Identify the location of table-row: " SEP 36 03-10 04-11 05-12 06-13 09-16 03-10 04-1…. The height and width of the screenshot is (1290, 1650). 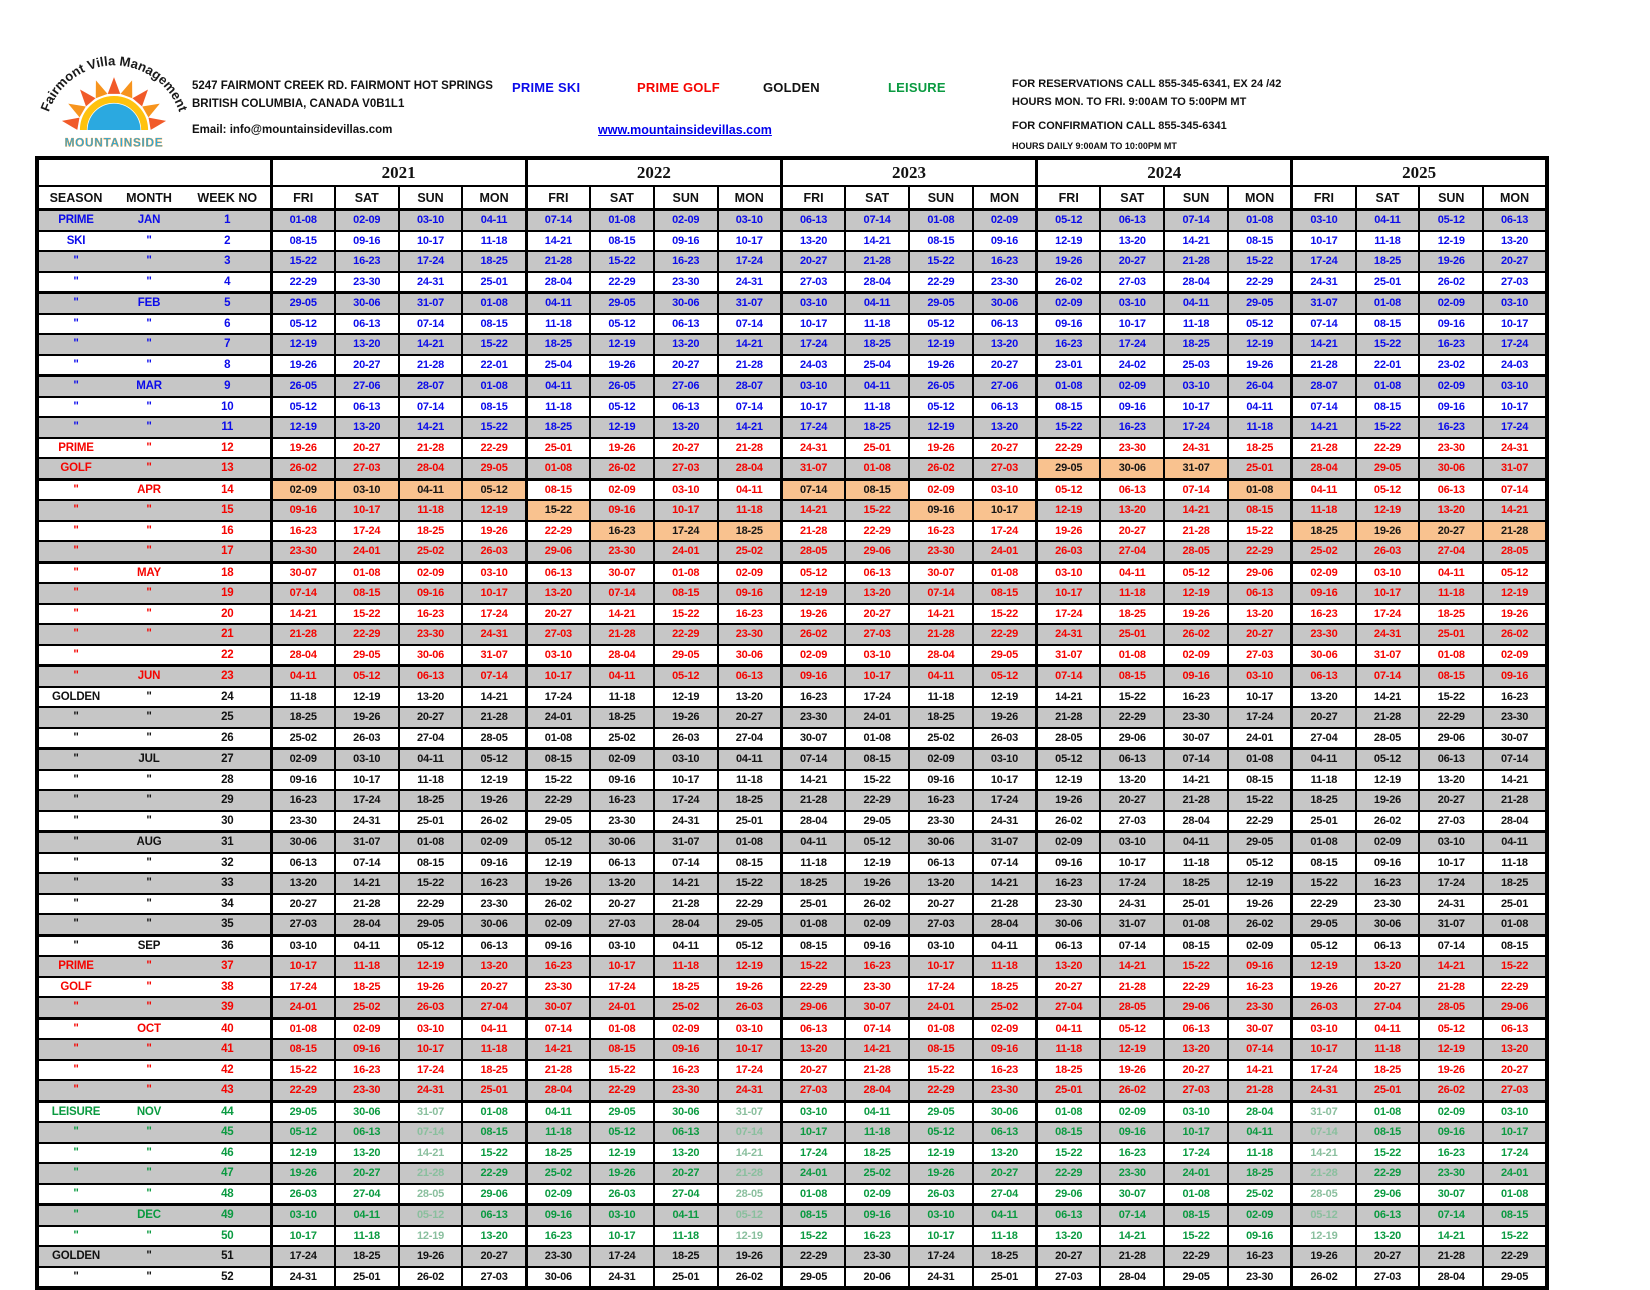
(792, 945).